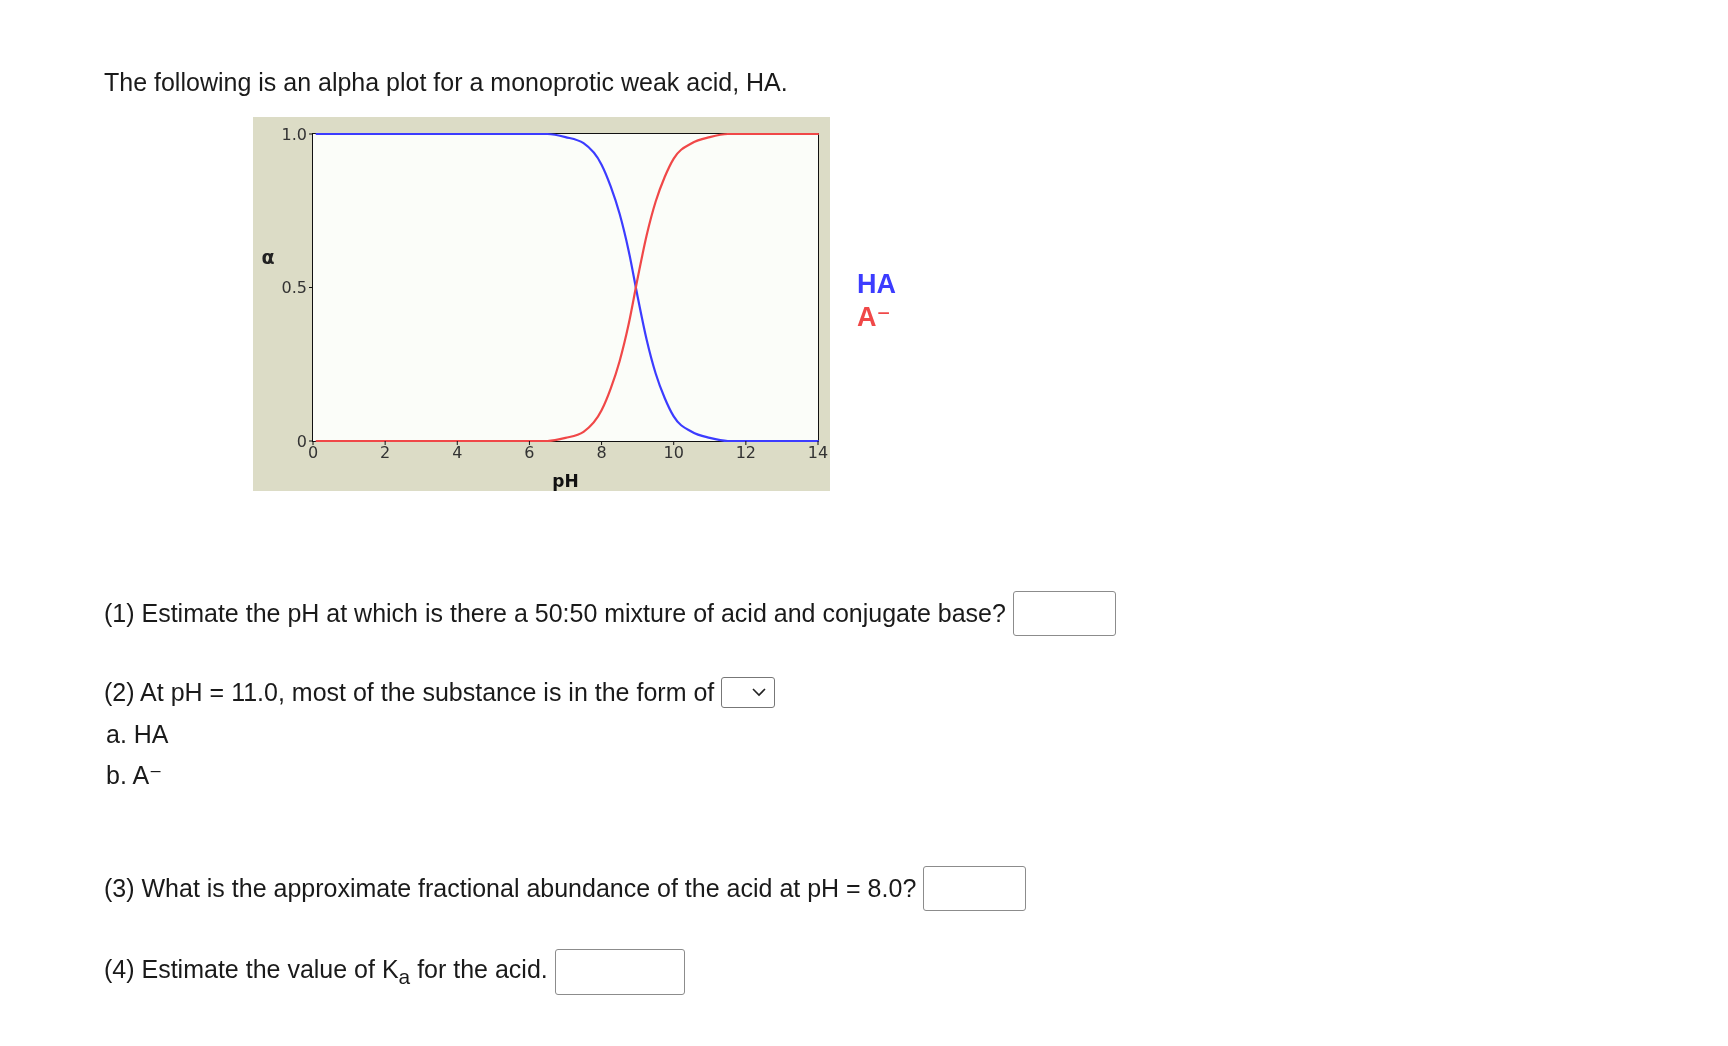 The height and width of the screenshot is (1046, 1728). What do you see at coordinates (510, 888) in the screenshot?
I see `text: (3) What is the approximate fractional abundance of the acid at pH = 8.0?` at bounding box center [510, 888].